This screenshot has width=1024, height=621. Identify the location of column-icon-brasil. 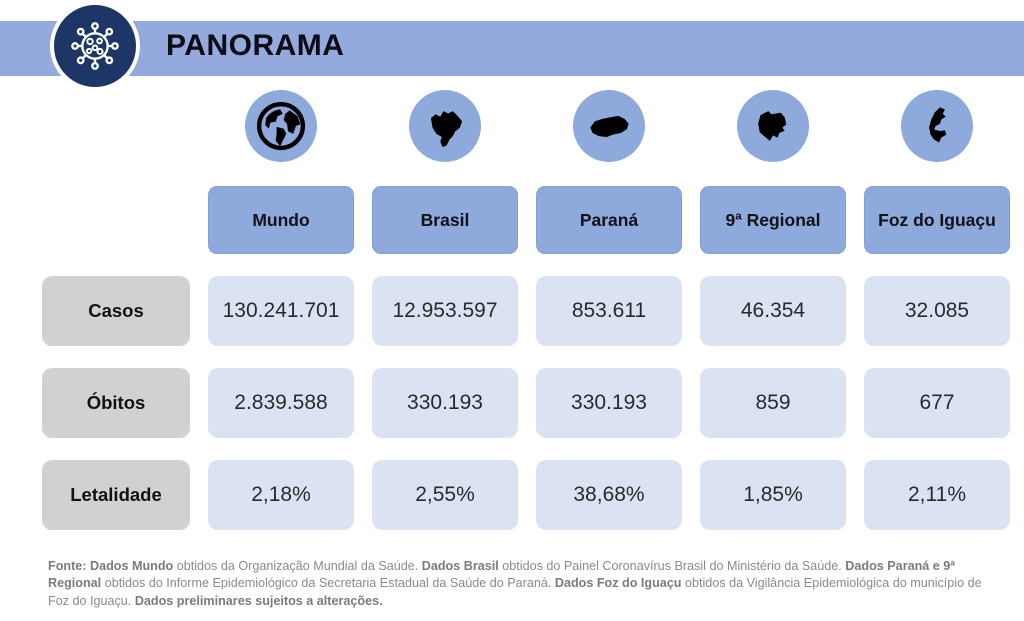
(445, 126).